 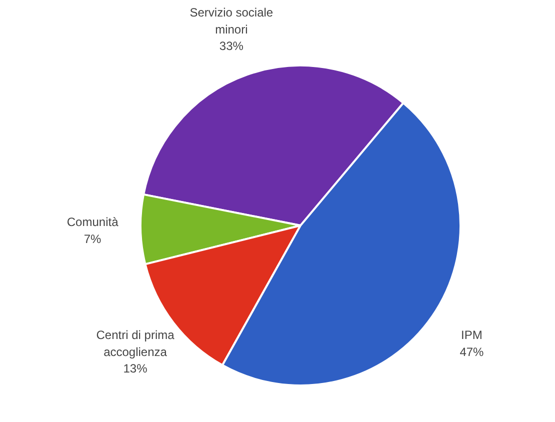 What do you see at coordinates (135, 343) in the screenshot?
I see `slice-label: Centri di prima accoglienza` at bounding box center [135, 343].